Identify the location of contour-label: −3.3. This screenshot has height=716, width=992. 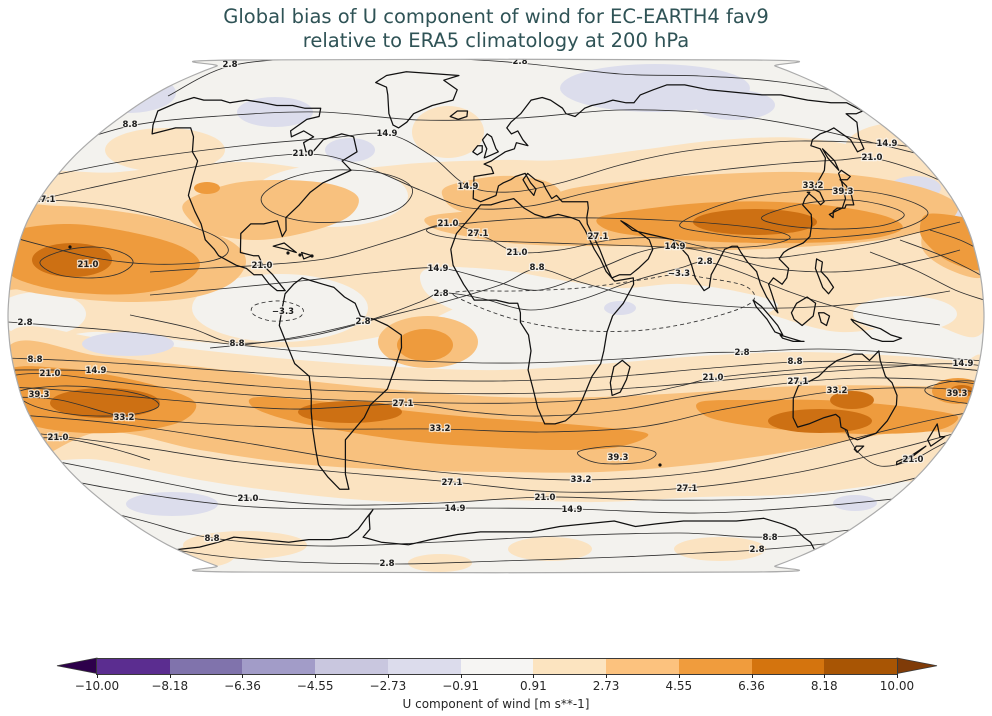
(283, 312).